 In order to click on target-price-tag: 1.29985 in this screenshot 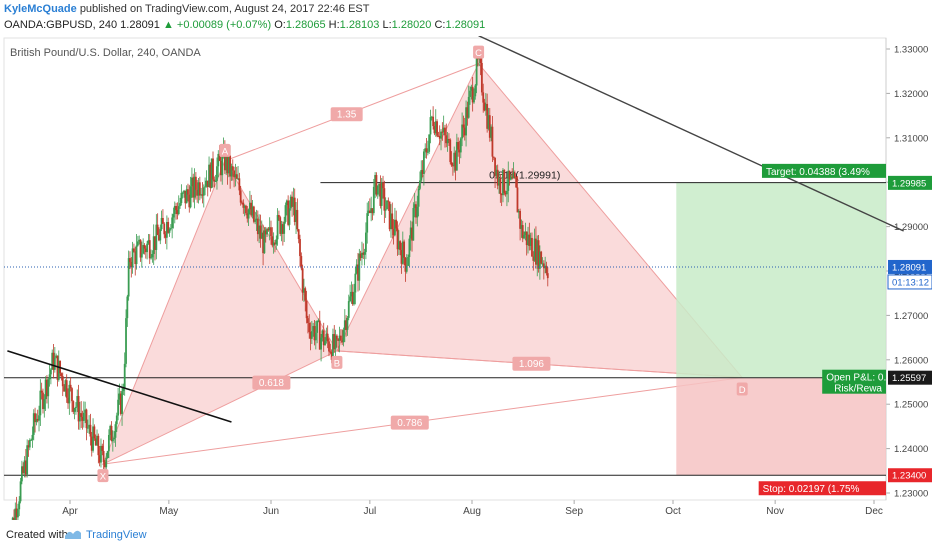, I will do `click(909, 183)`.